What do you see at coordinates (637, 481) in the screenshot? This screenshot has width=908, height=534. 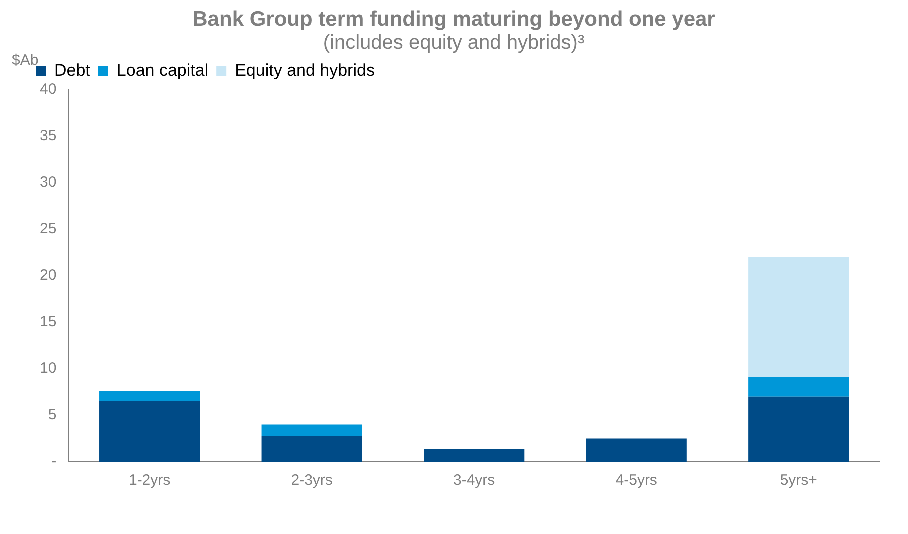 I see `x-tick-label: 4-5yrs` at bounding box center [637, 481].